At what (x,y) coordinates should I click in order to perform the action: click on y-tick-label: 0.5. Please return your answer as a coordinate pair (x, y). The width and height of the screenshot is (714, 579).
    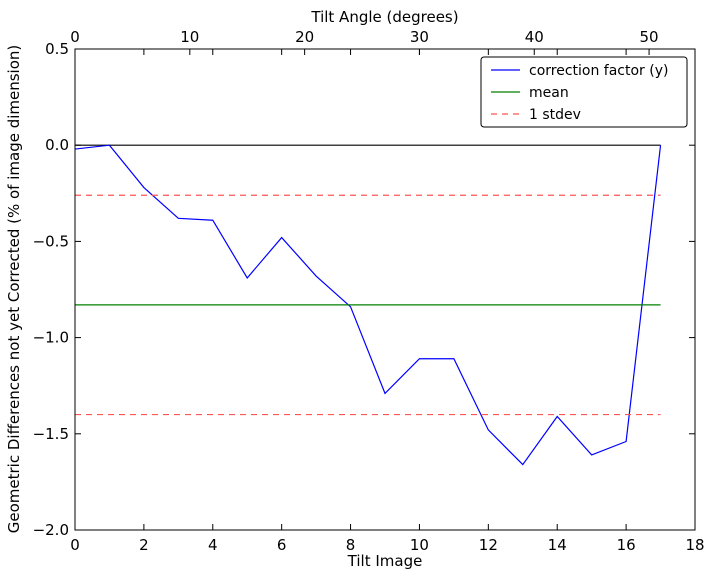
    Looking at the image, I should click on (57, 49).